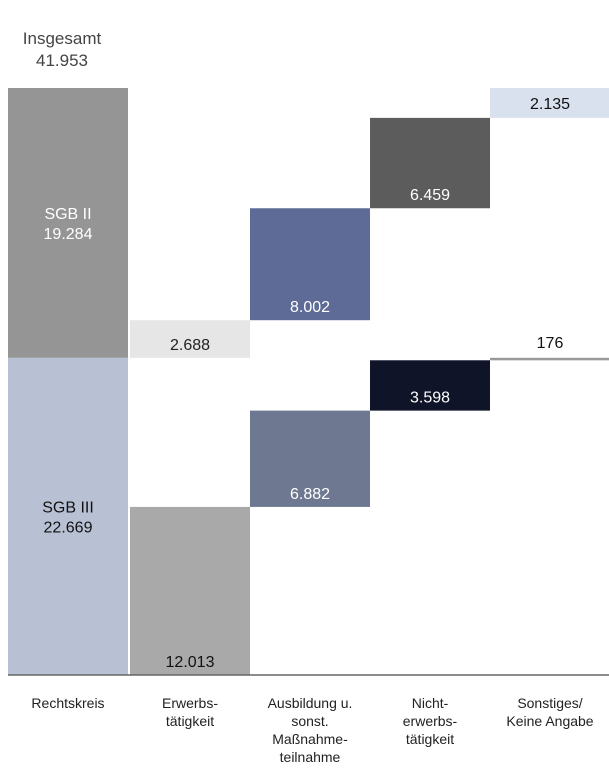 The width and height of the screenshot is (609, 778). I want to click on total-label: Insgesamt, so click(62, 38).